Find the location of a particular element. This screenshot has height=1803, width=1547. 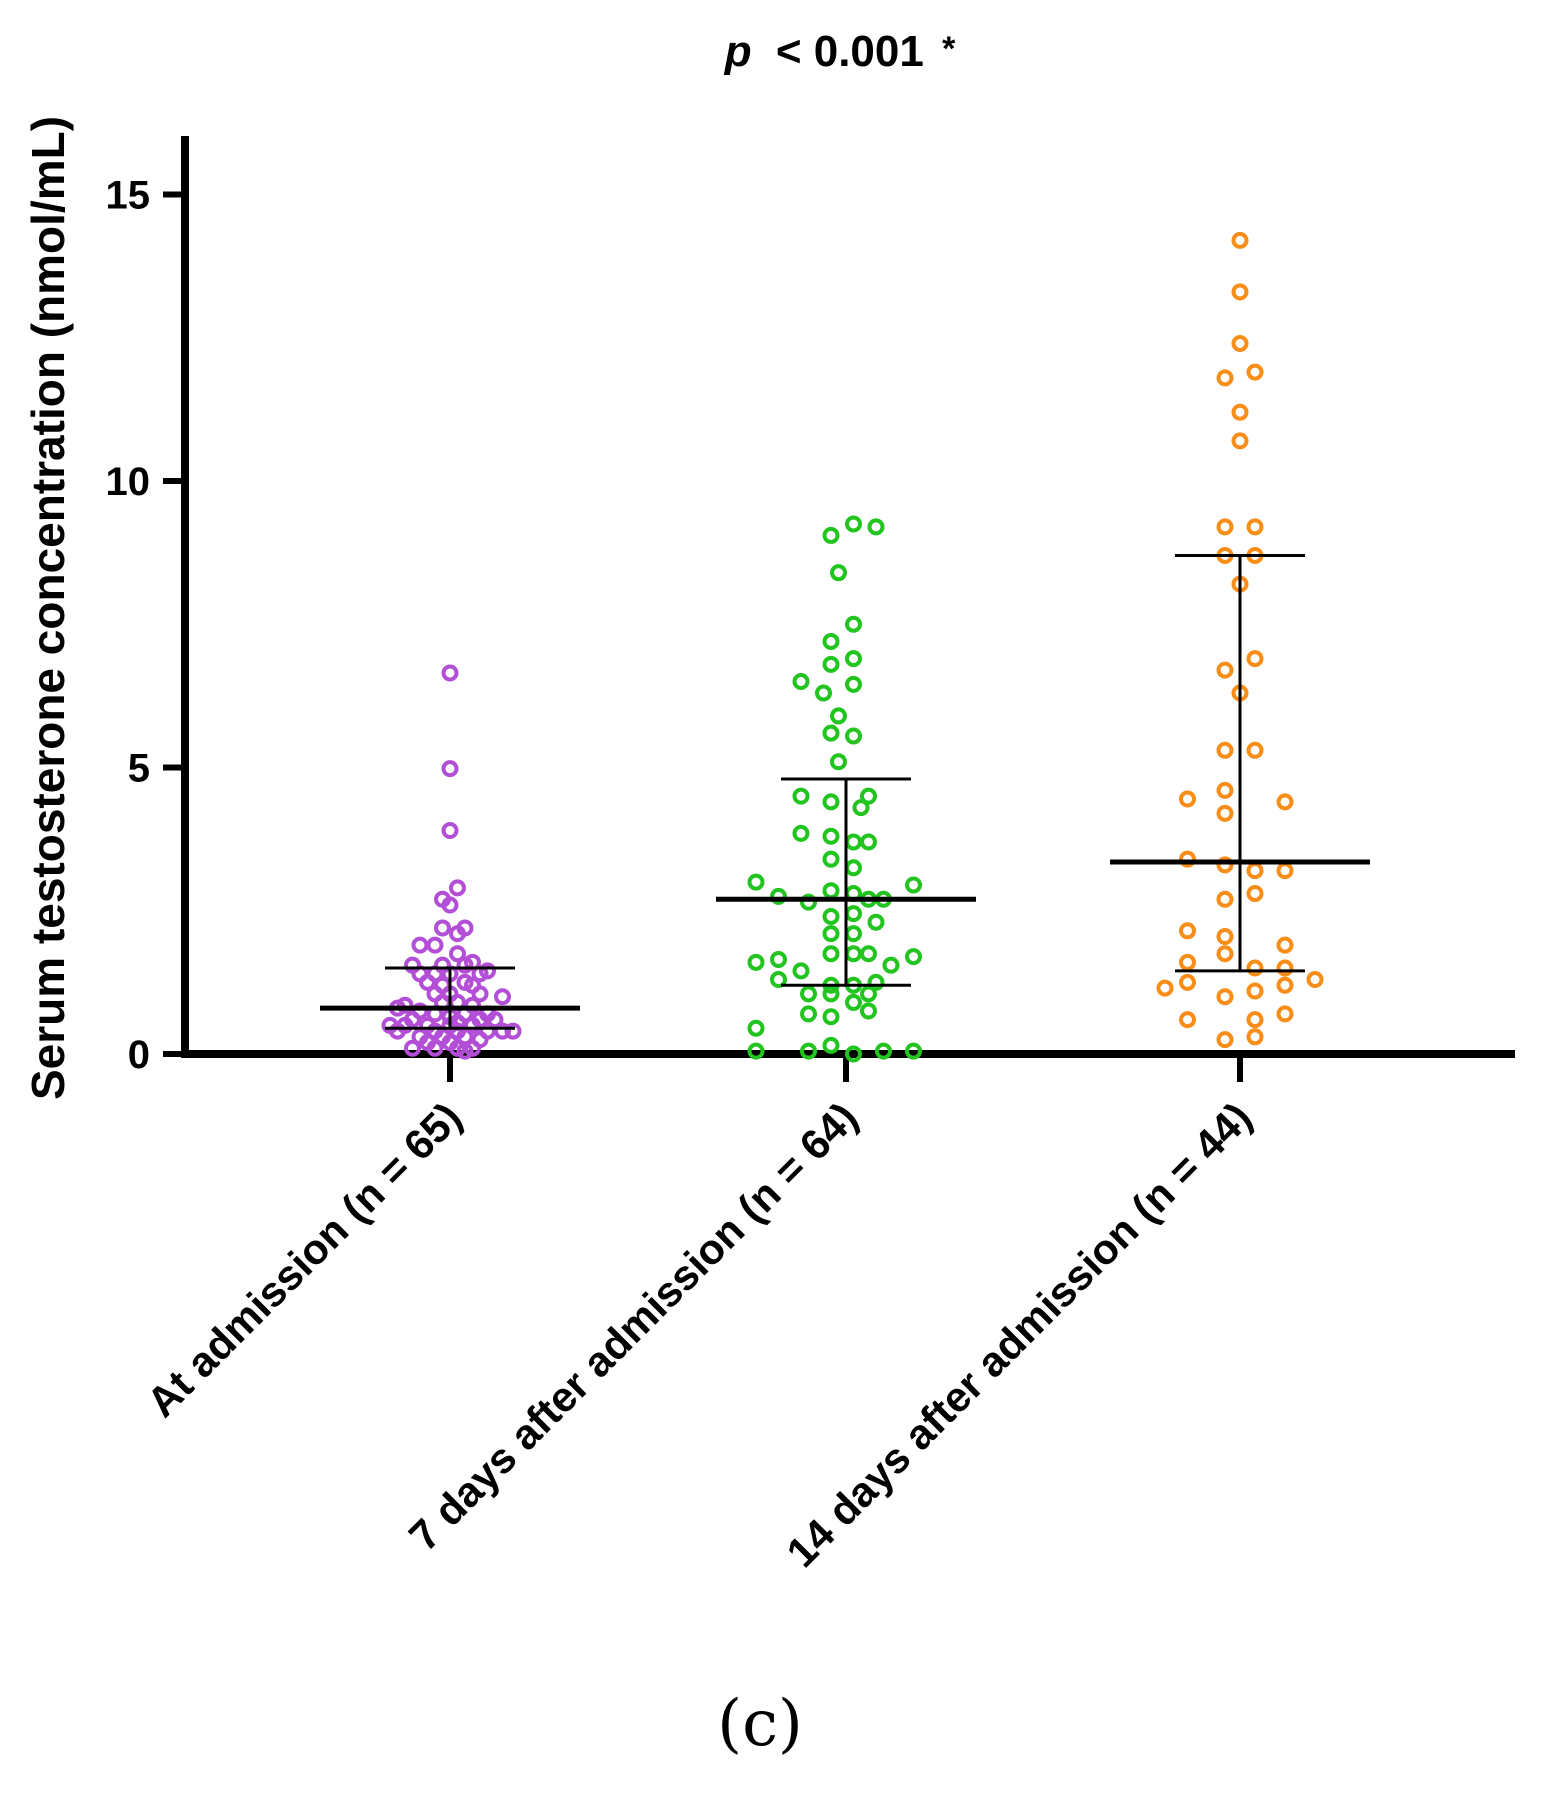

y-tick-label: 10 is located at coordinates (128, 482).